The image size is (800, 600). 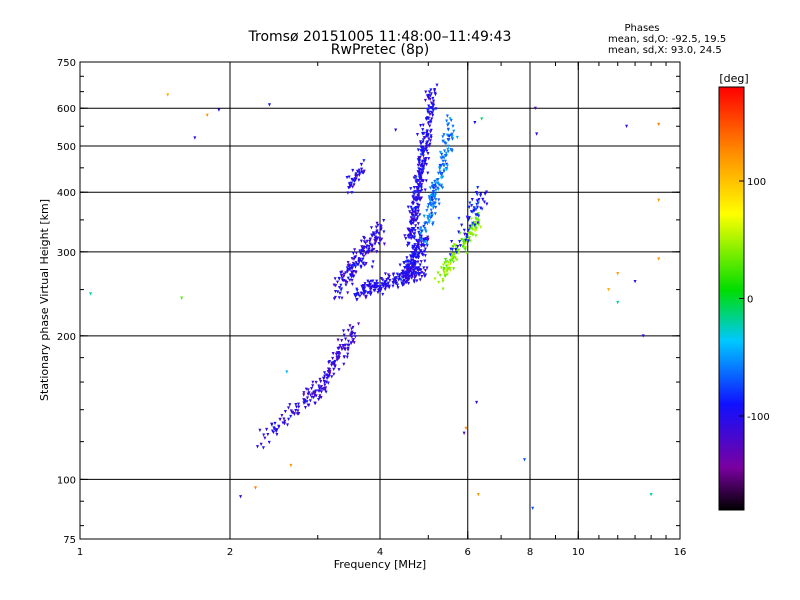 I want to click on y-tick-label: 100, so click(x=66, y=480).